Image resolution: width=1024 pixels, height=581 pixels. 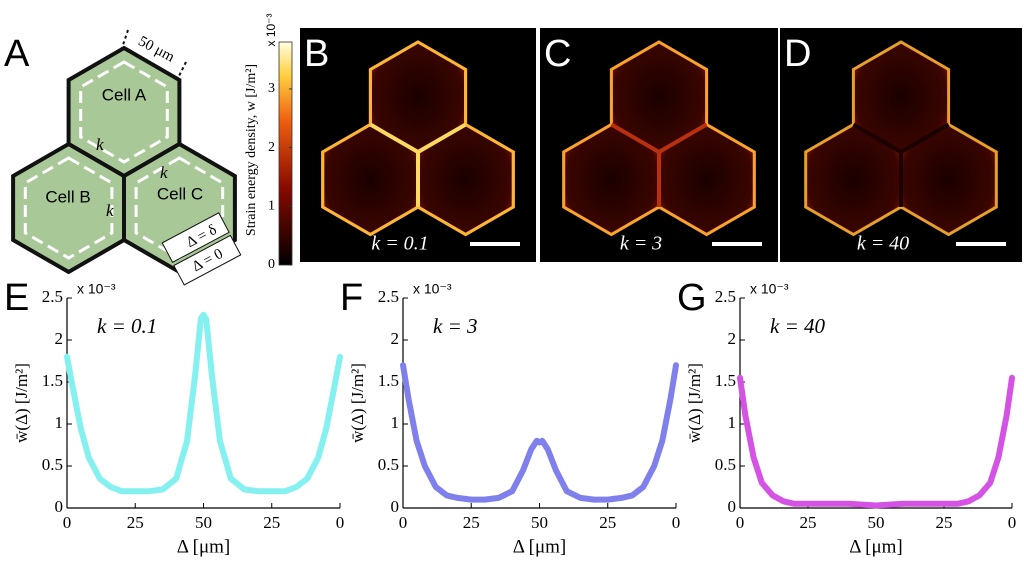 I want to click on annotation: k = 0.1, so click(x=127, y=326).